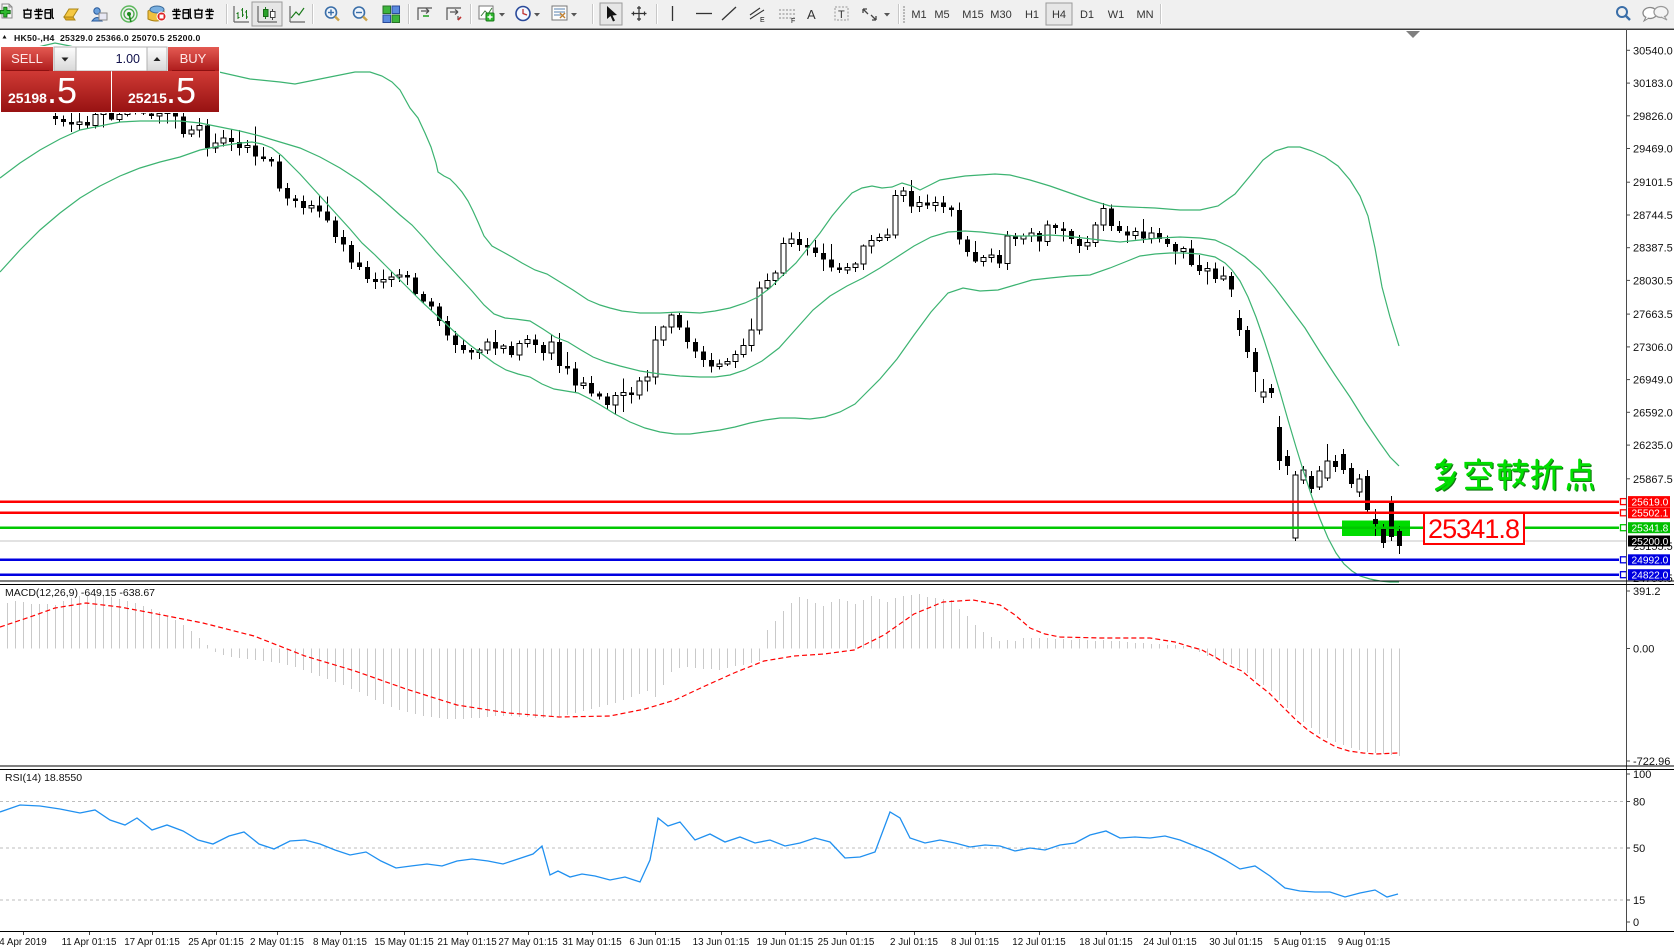 This screenshot has width=1674, height=949. What do you see at coordinates (128, 59) in the screenshot?
I see `svg-text: 1.00` at bounding box center [128, 59].